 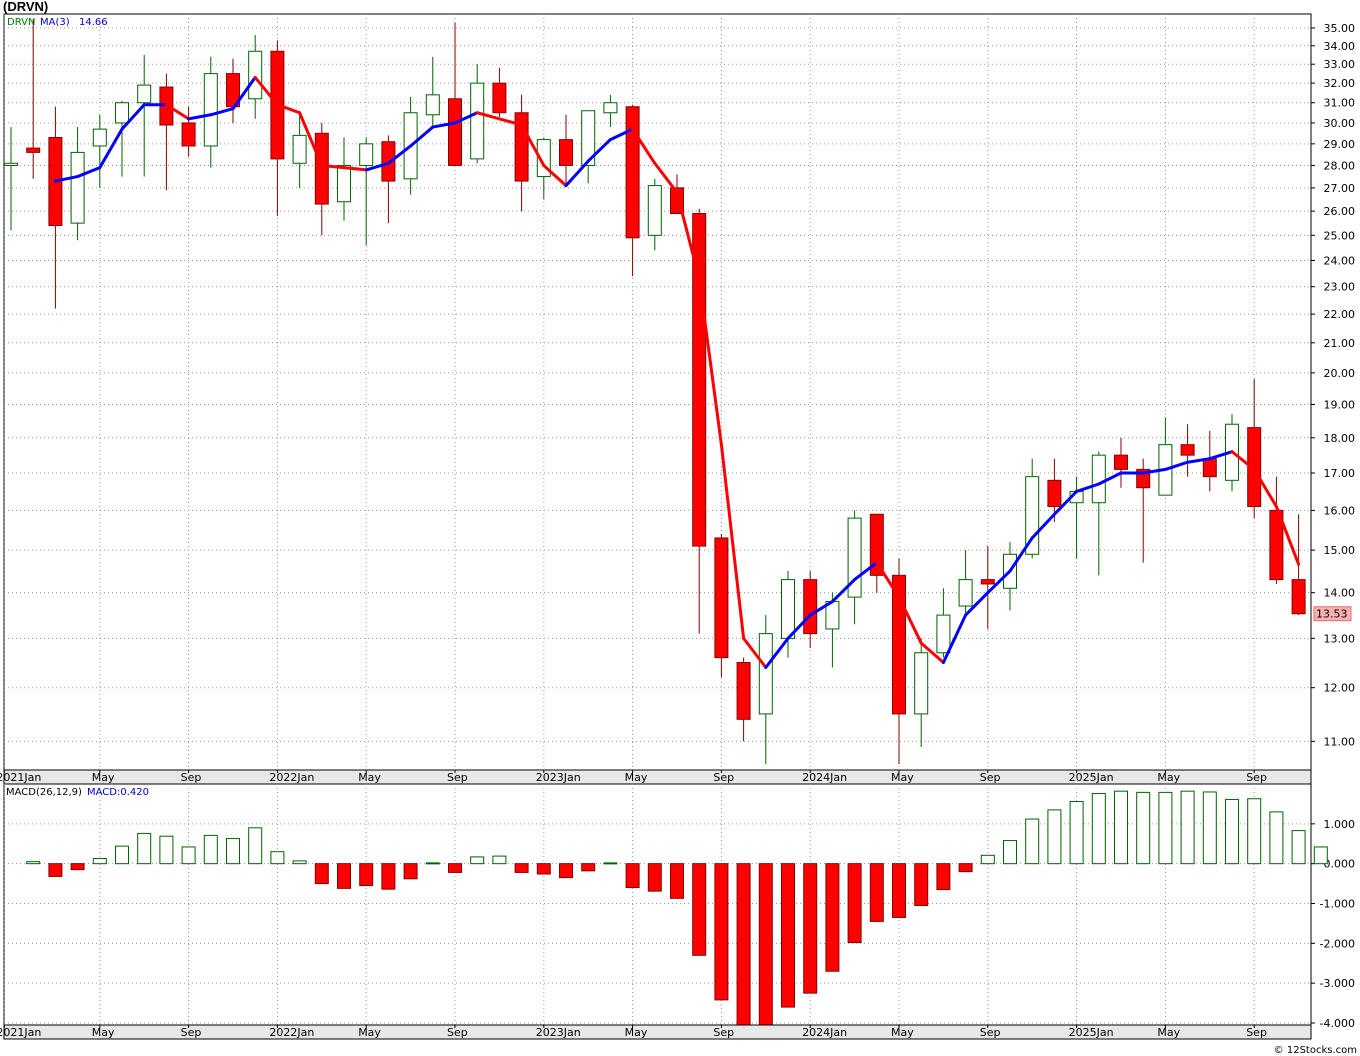 I want to click on price-y-tick-label: 21.00, so click(x=1340, y=343).